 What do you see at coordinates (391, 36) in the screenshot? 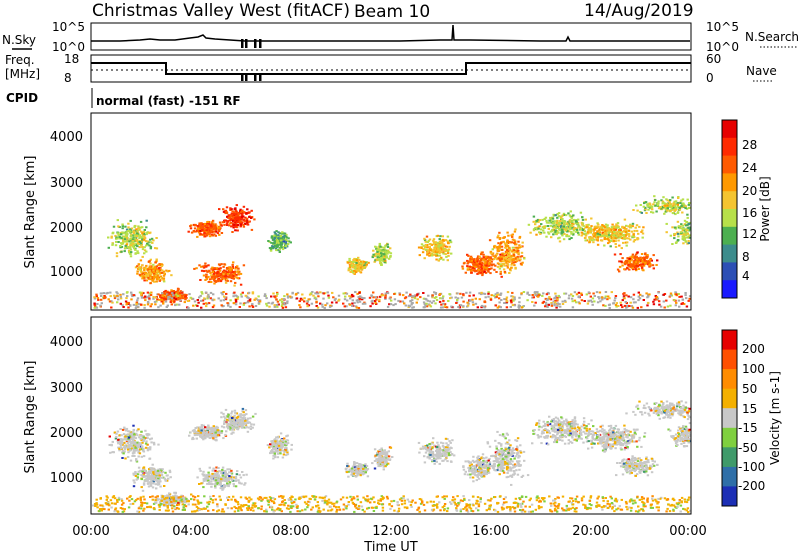
I see `nsky-panel-frame` at bounding box center [391, 36].